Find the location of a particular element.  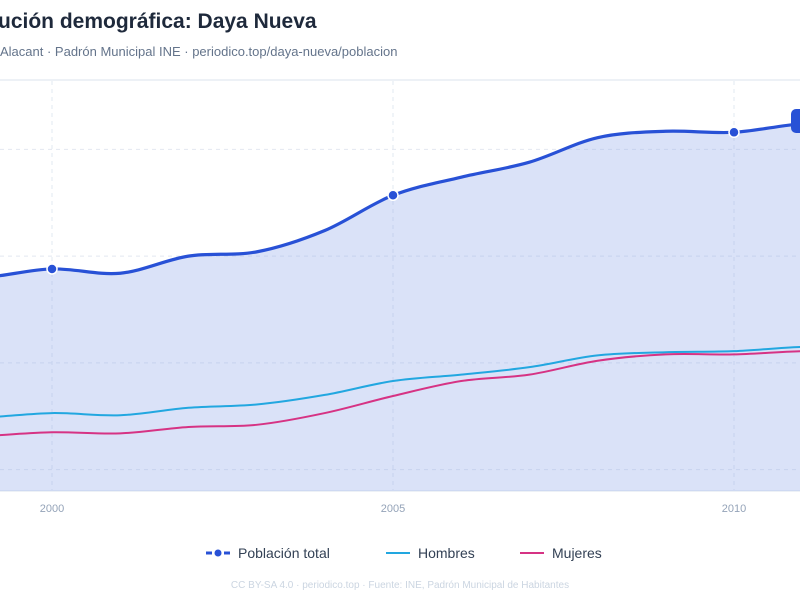

legend-item-mujeres: Mujeres is located at coordinates (561, 553).